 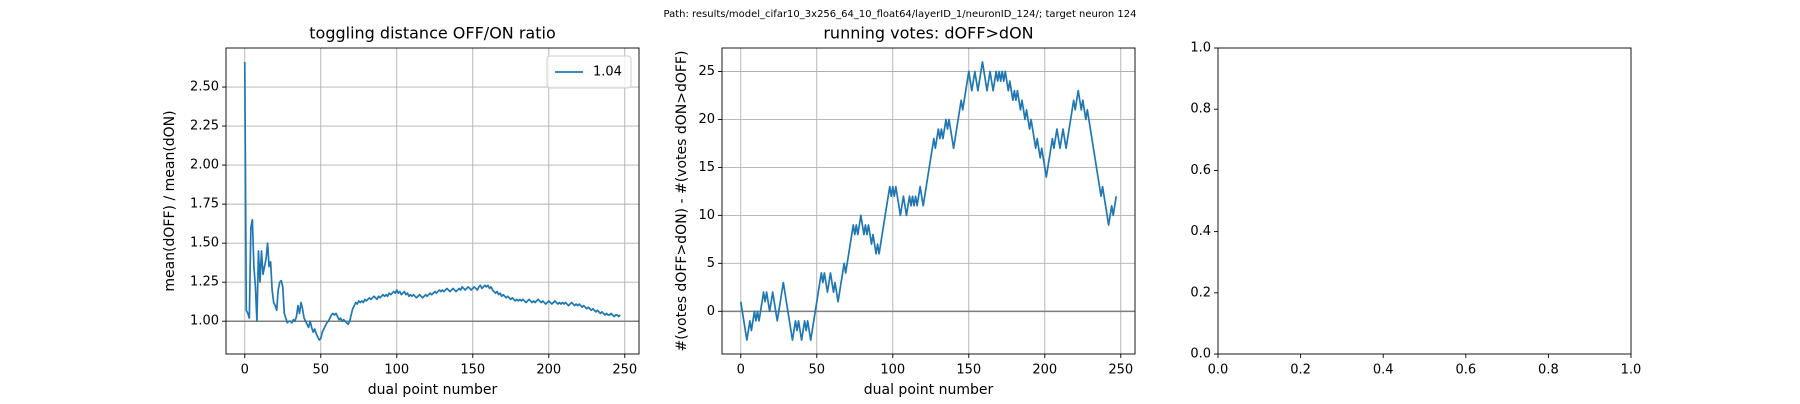 What do you see at coordinates (1200, 292) in the screenshot?
I see `y-tick-label: 0.2` at bounding box center [1200, 292].